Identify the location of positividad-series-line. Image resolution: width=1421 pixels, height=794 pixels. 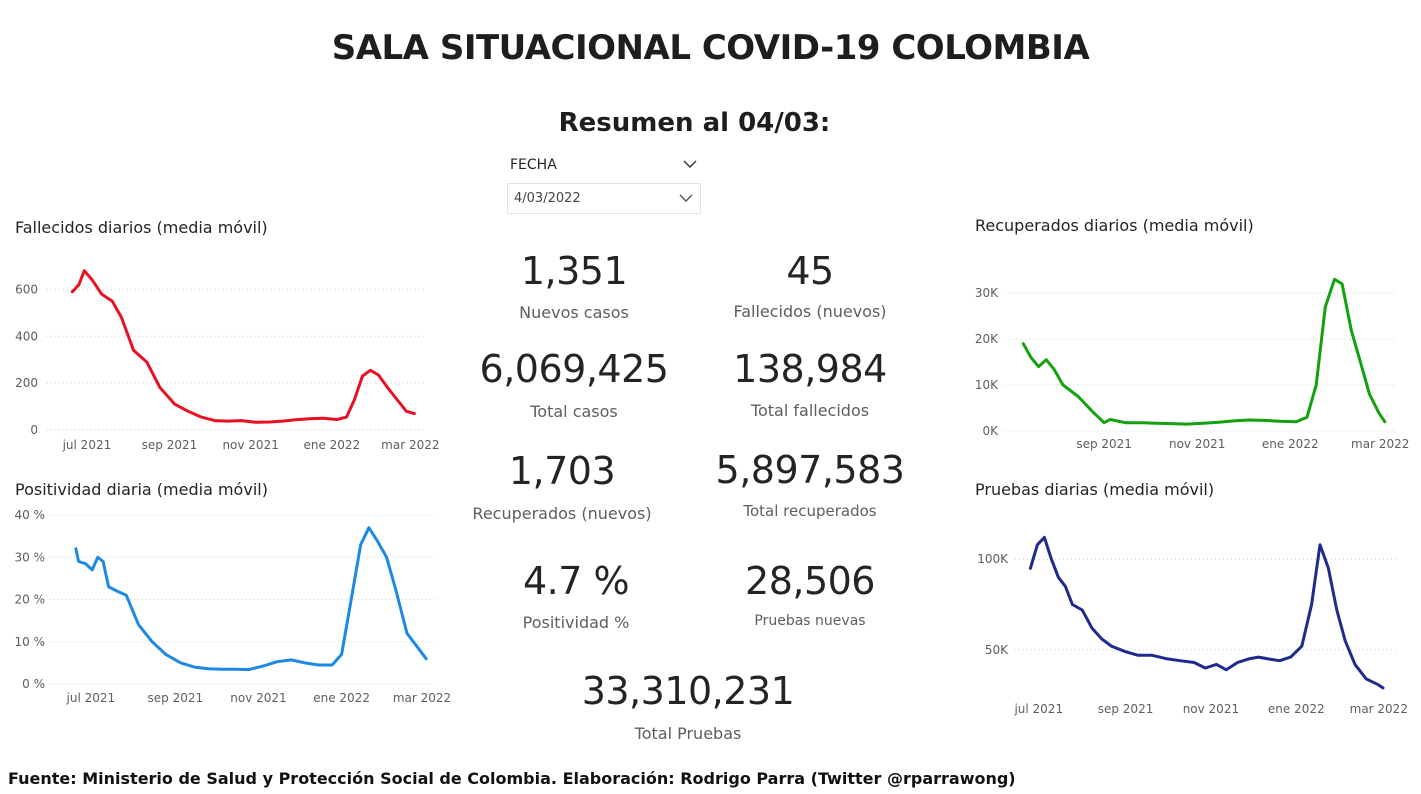
(251, 599).